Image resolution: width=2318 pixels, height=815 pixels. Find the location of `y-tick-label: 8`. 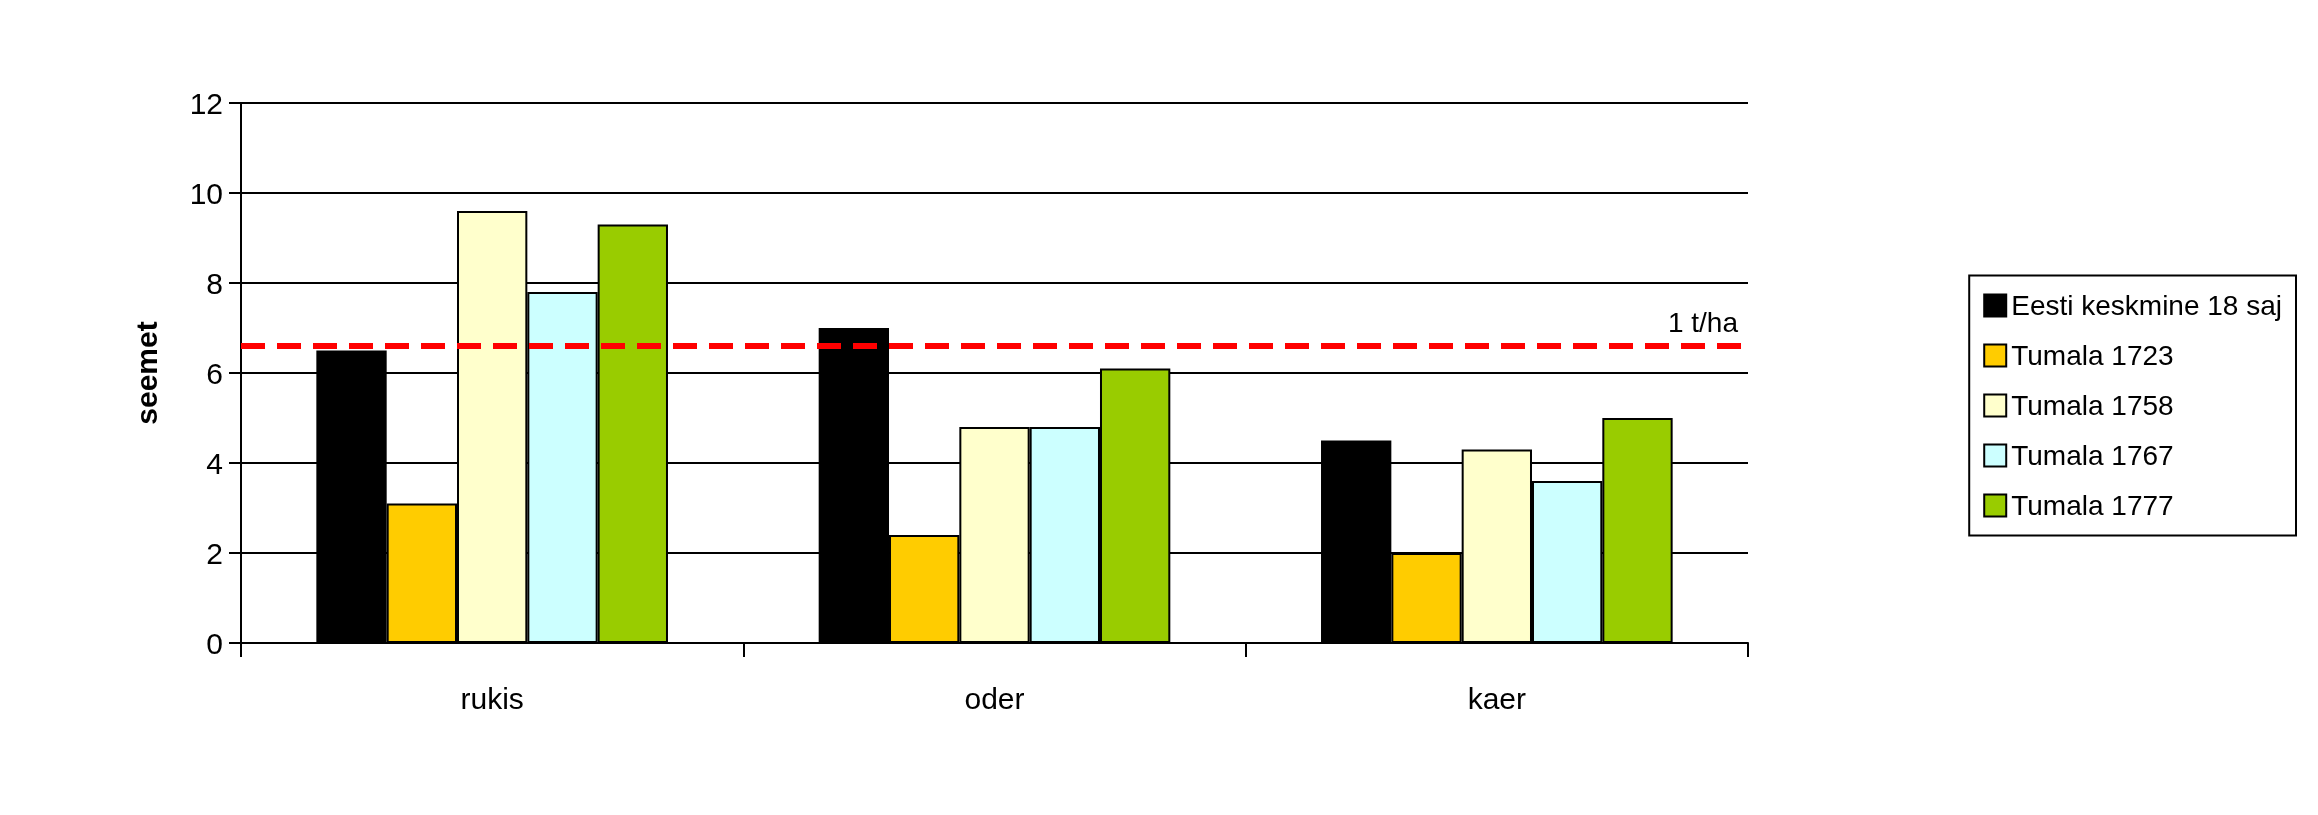

y-tick-label: 8 is located at coordinates (214, 283).